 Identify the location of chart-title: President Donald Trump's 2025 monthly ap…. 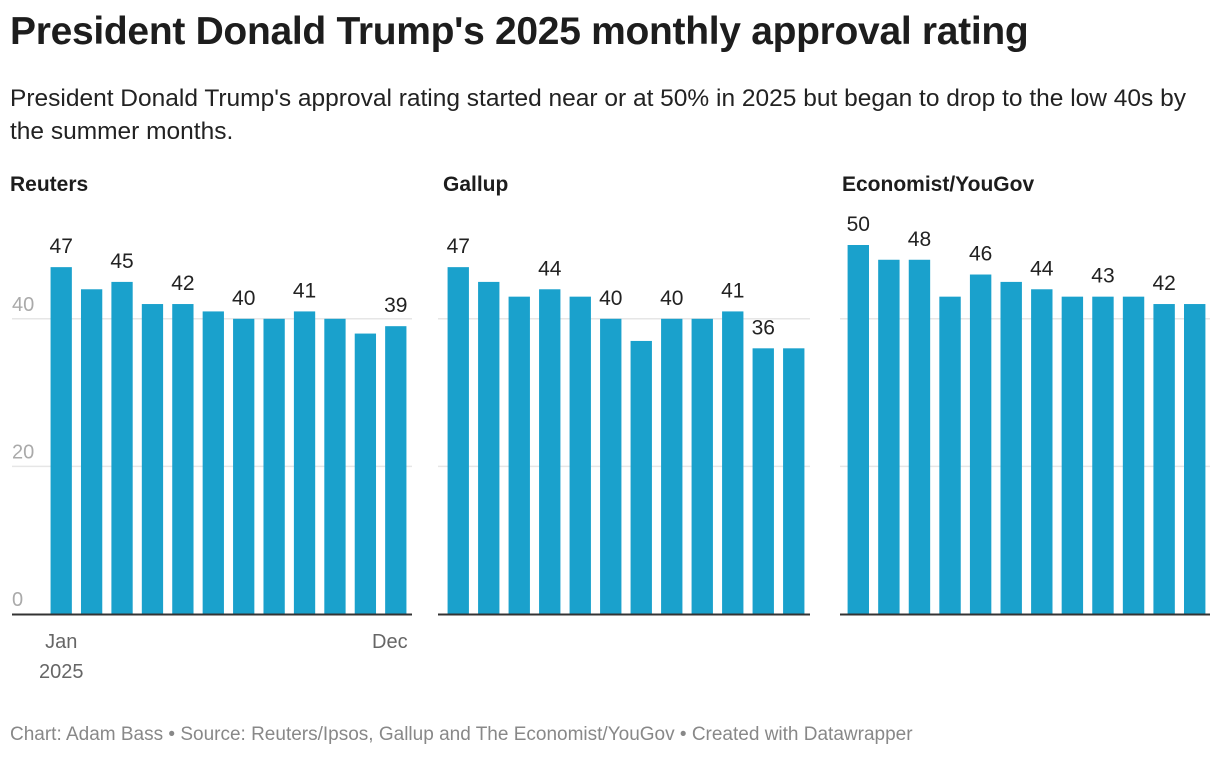
(519, 31).